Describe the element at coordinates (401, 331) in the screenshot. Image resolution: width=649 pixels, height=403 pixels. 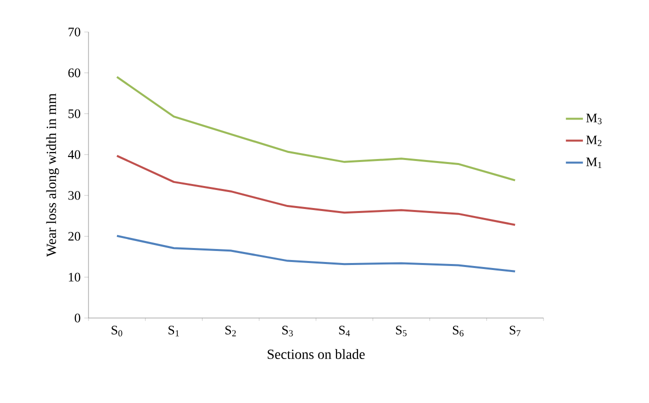
I see `x-tick-label: S$_{5}$` at that location.